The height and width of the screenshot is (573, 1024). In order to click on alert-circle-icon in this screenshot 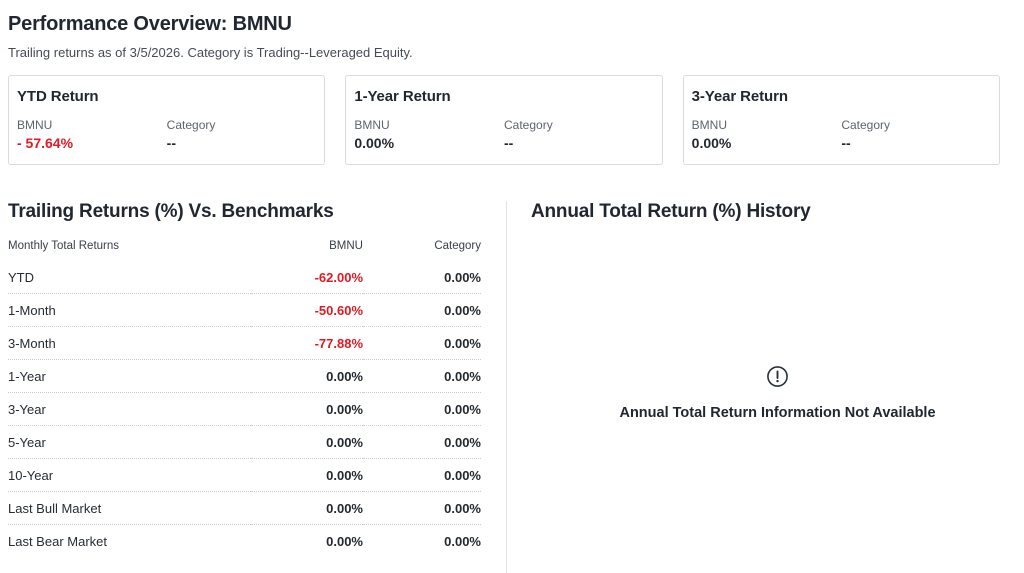, I will do `click(777, 376)`.